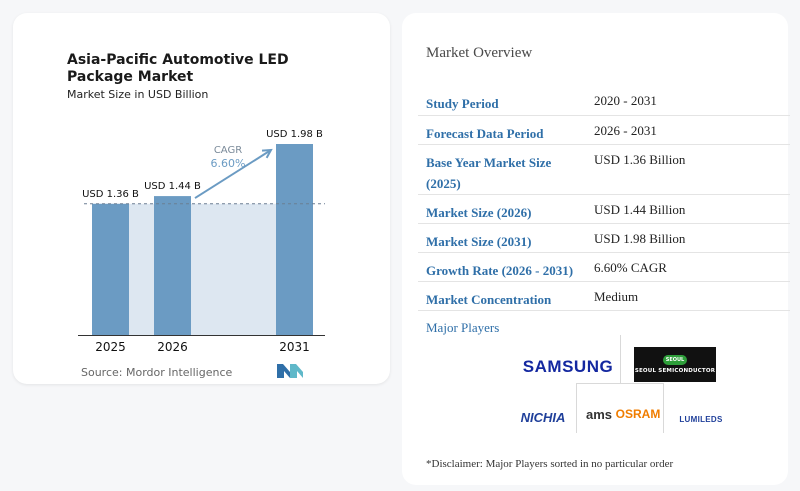 The image size is (800, 491). Describe the element at coordinates (568, 366) in the screenshot. I see `samsung-logo: SAMSUNG` at that location.